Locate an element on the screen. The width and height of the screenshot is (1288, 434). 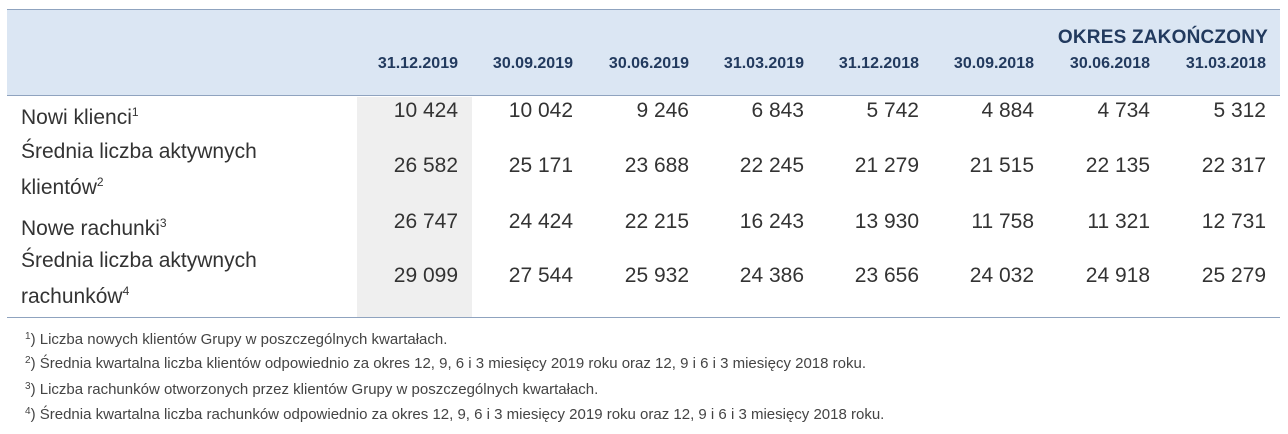
table-cell: 16 243 is located at coordinates (771, 221).